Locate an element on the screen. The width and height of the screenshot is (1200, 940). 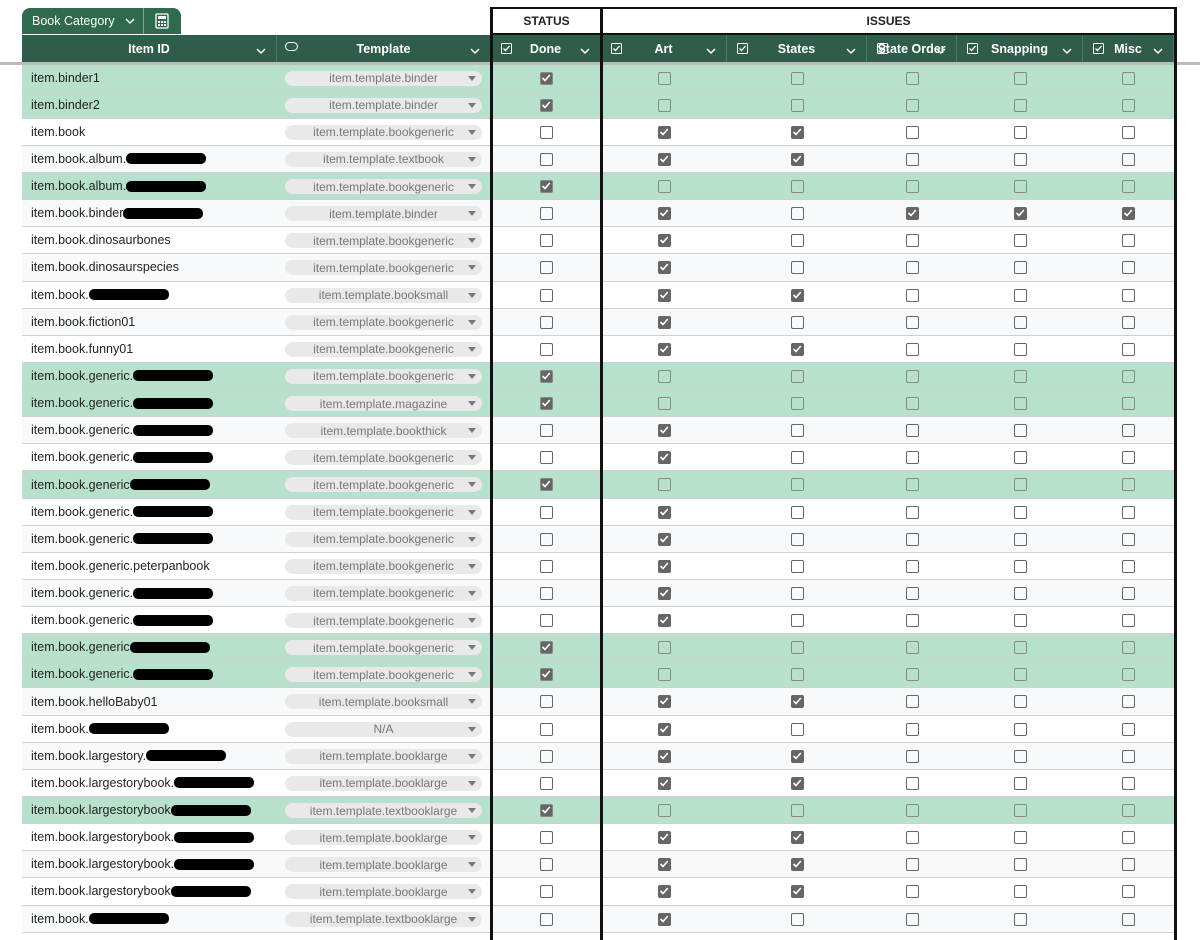
column-header: Done is located at coordinates (546, 48).